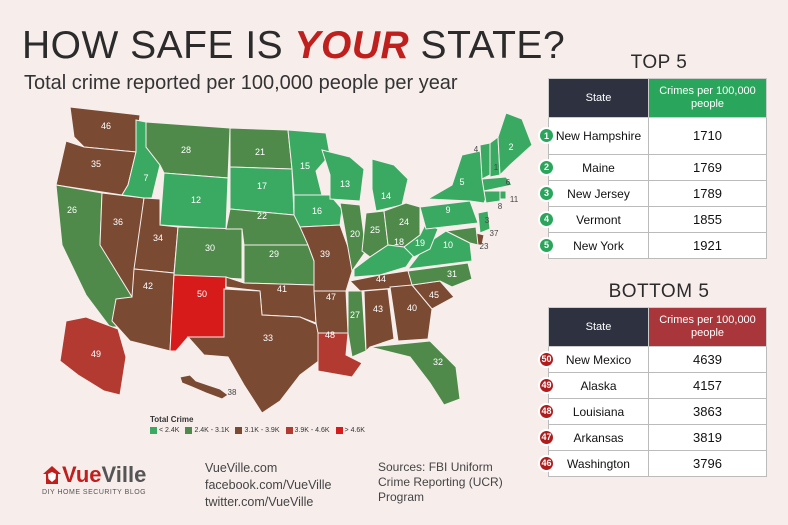 Image resolution: width=788 pixels, height=525 pixels. Describe the element at coordinates (514, 199) in the screenshot. I see `state-rank-label: 11` at that location.